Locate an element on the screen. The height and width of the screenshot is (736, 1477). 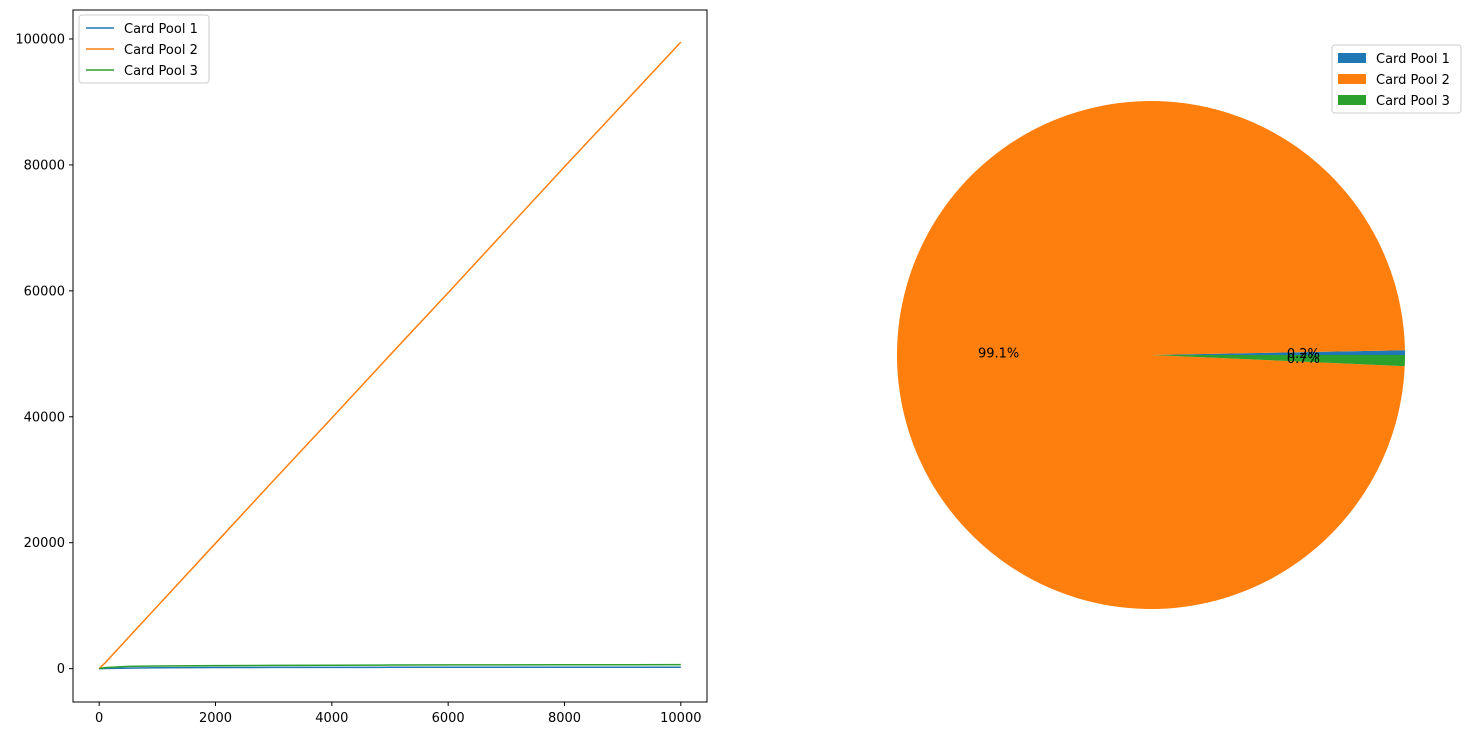
line-legend-frame is located at coordinates (144, 49).